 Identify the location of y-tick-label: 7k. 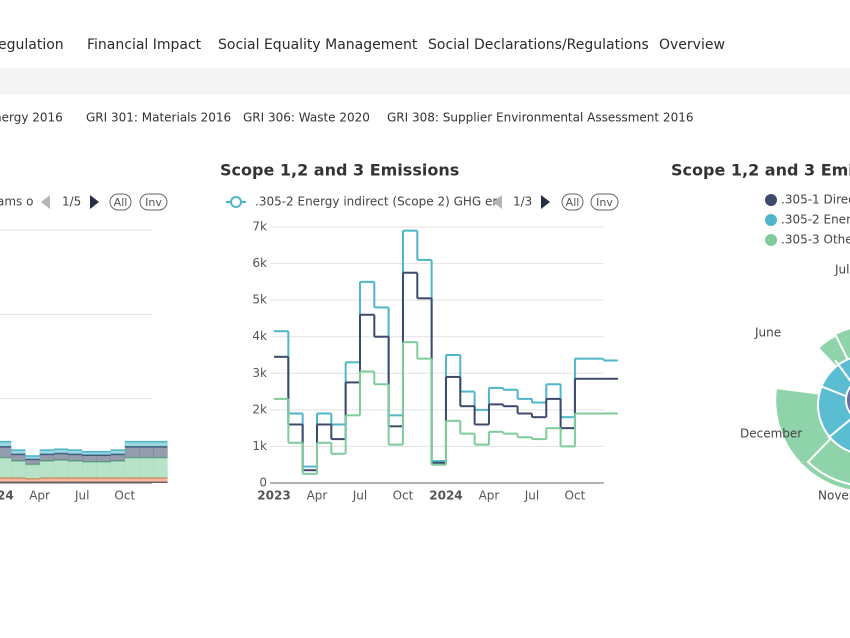
(259, 227).